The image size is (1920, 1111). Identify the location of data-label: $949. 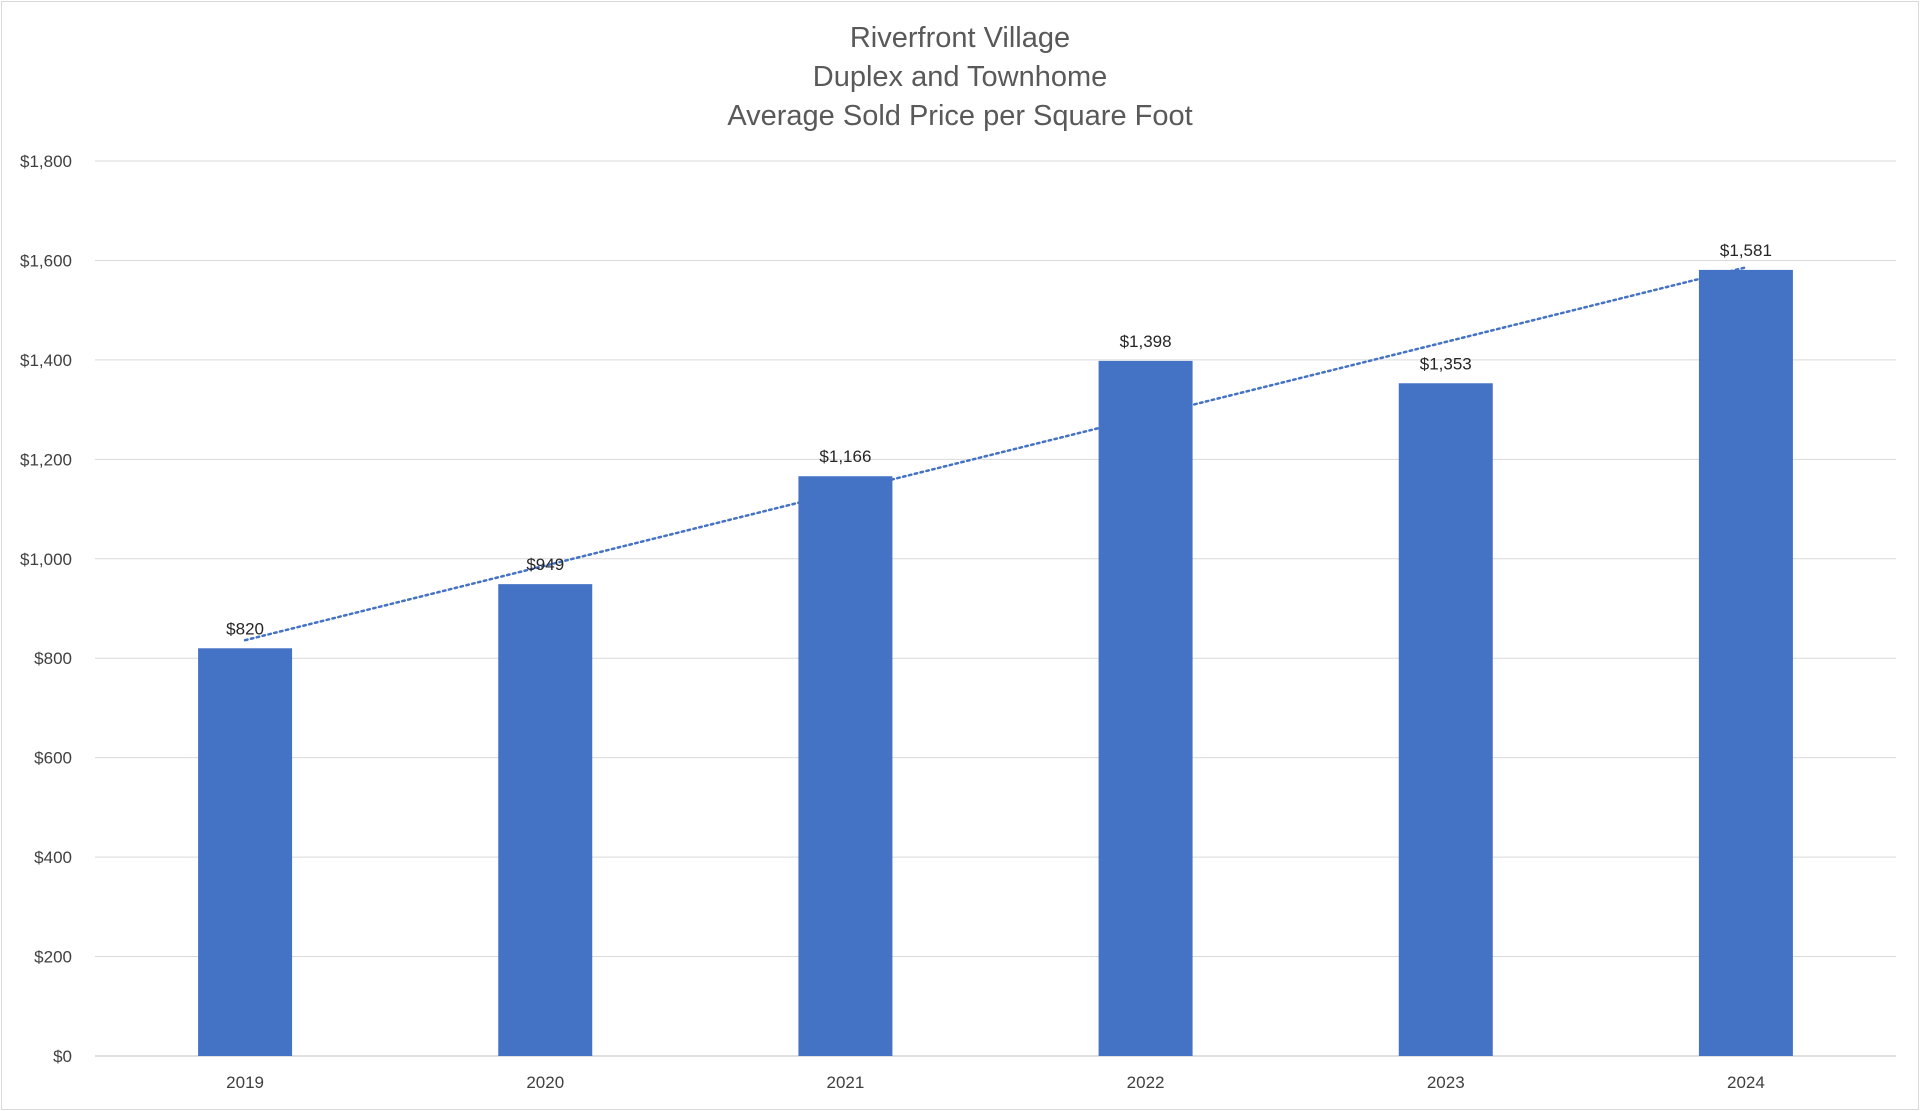
(545, 564).